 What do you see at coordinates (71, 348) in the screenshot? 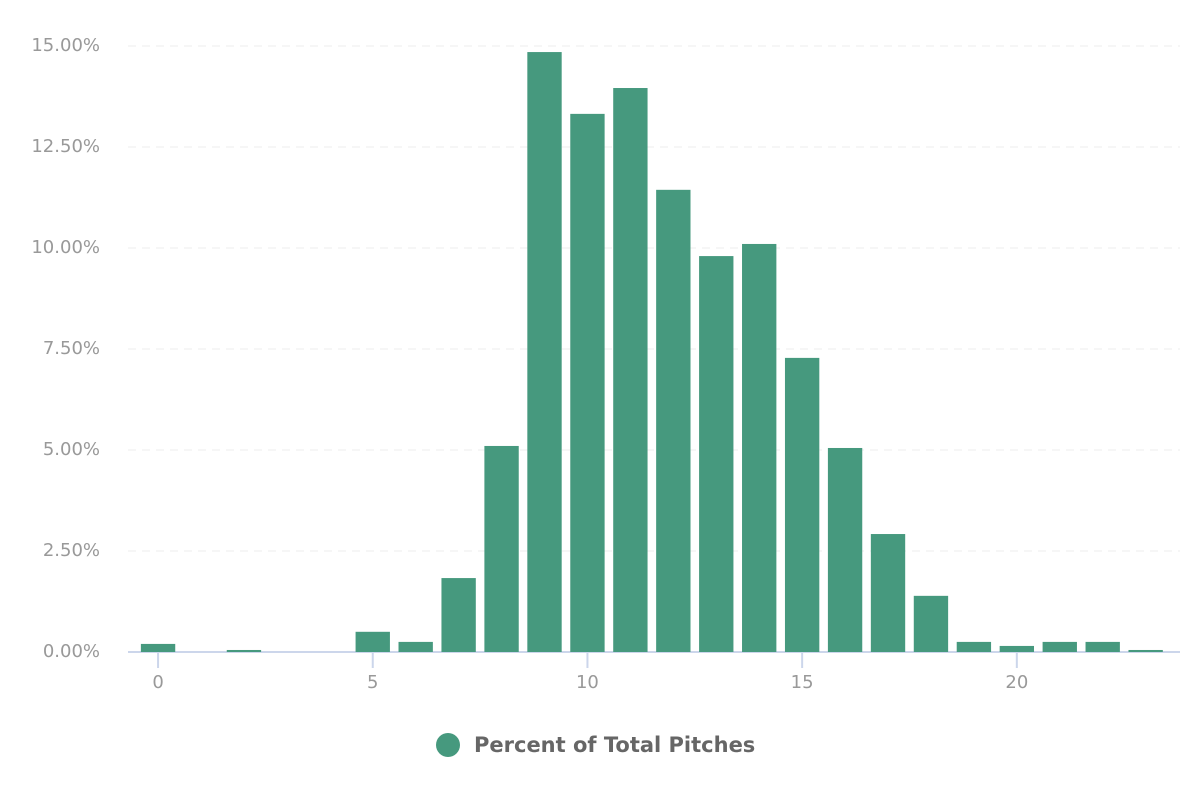
I see `y-tick-label: 7.50%` at bounding box center [71, 348].